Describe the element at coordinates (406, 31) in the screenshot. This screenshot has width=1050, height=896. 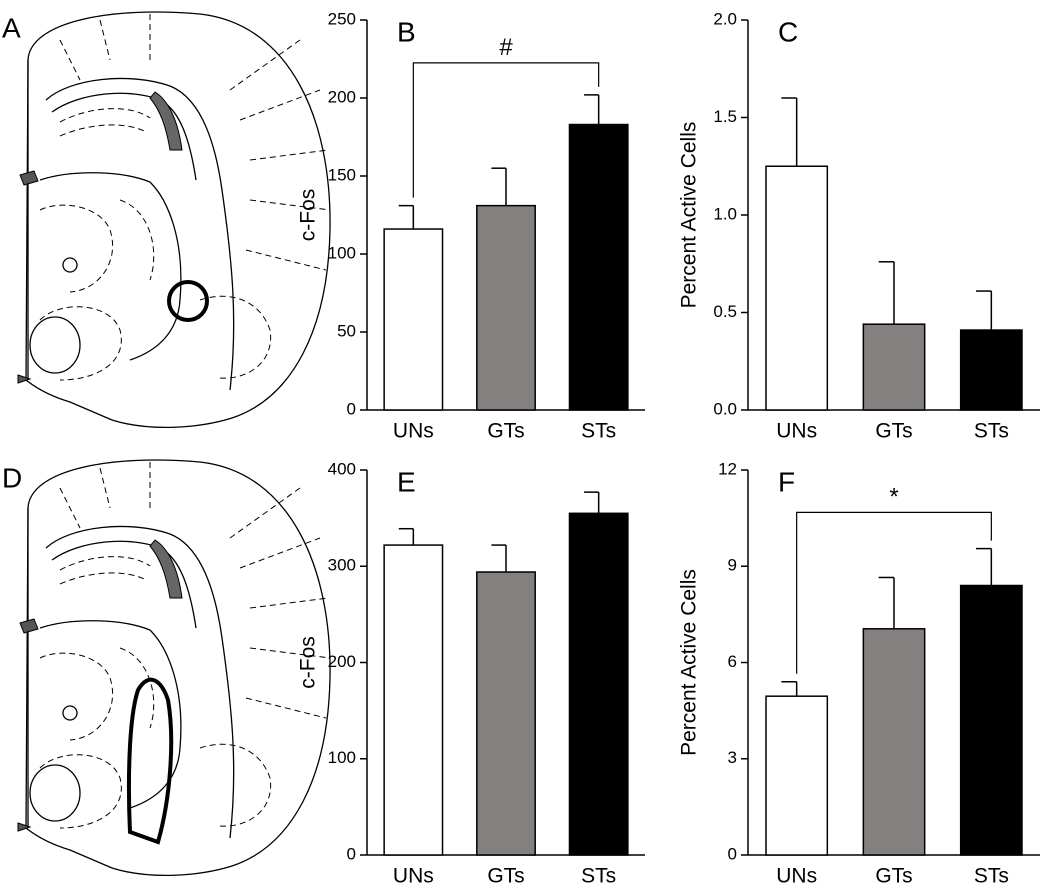
I see `panel-label: B` at that location.